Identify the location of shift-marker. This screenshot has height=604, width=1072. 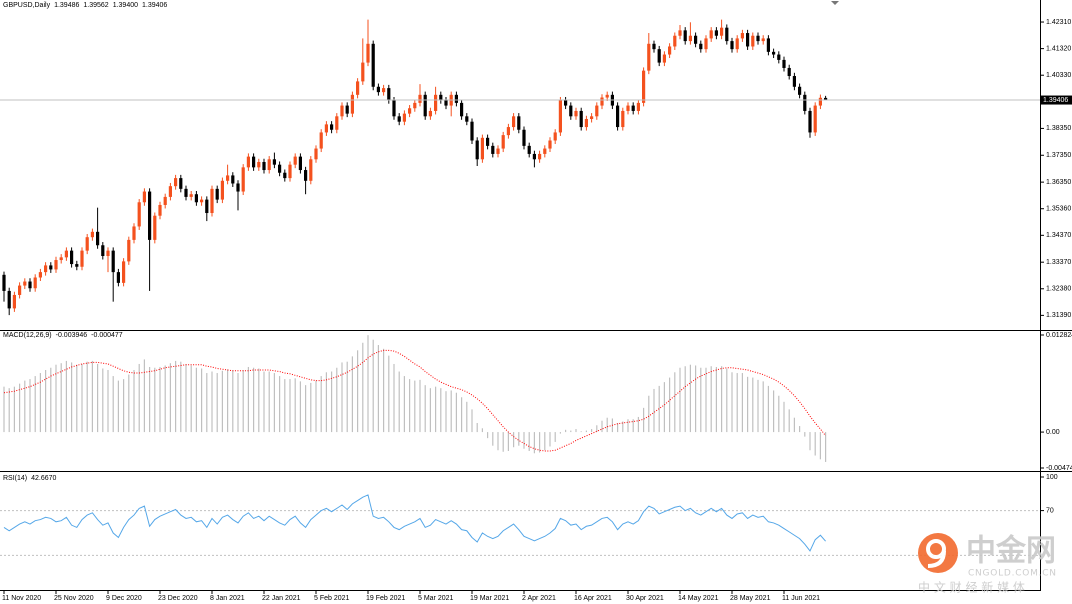
(835, 3).